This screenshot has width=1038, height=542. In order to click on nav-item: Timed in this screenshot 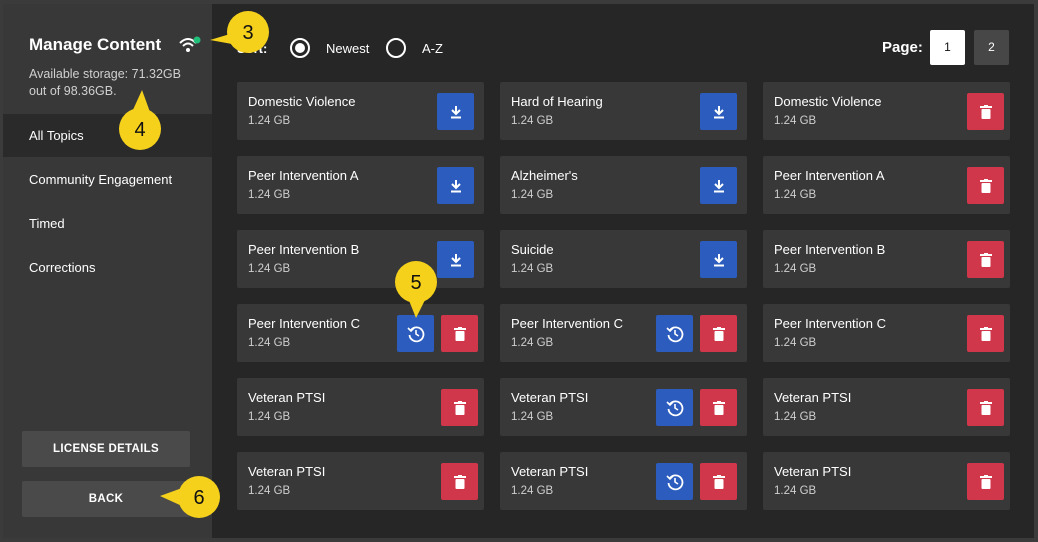, I will do `click(47, 223)`.